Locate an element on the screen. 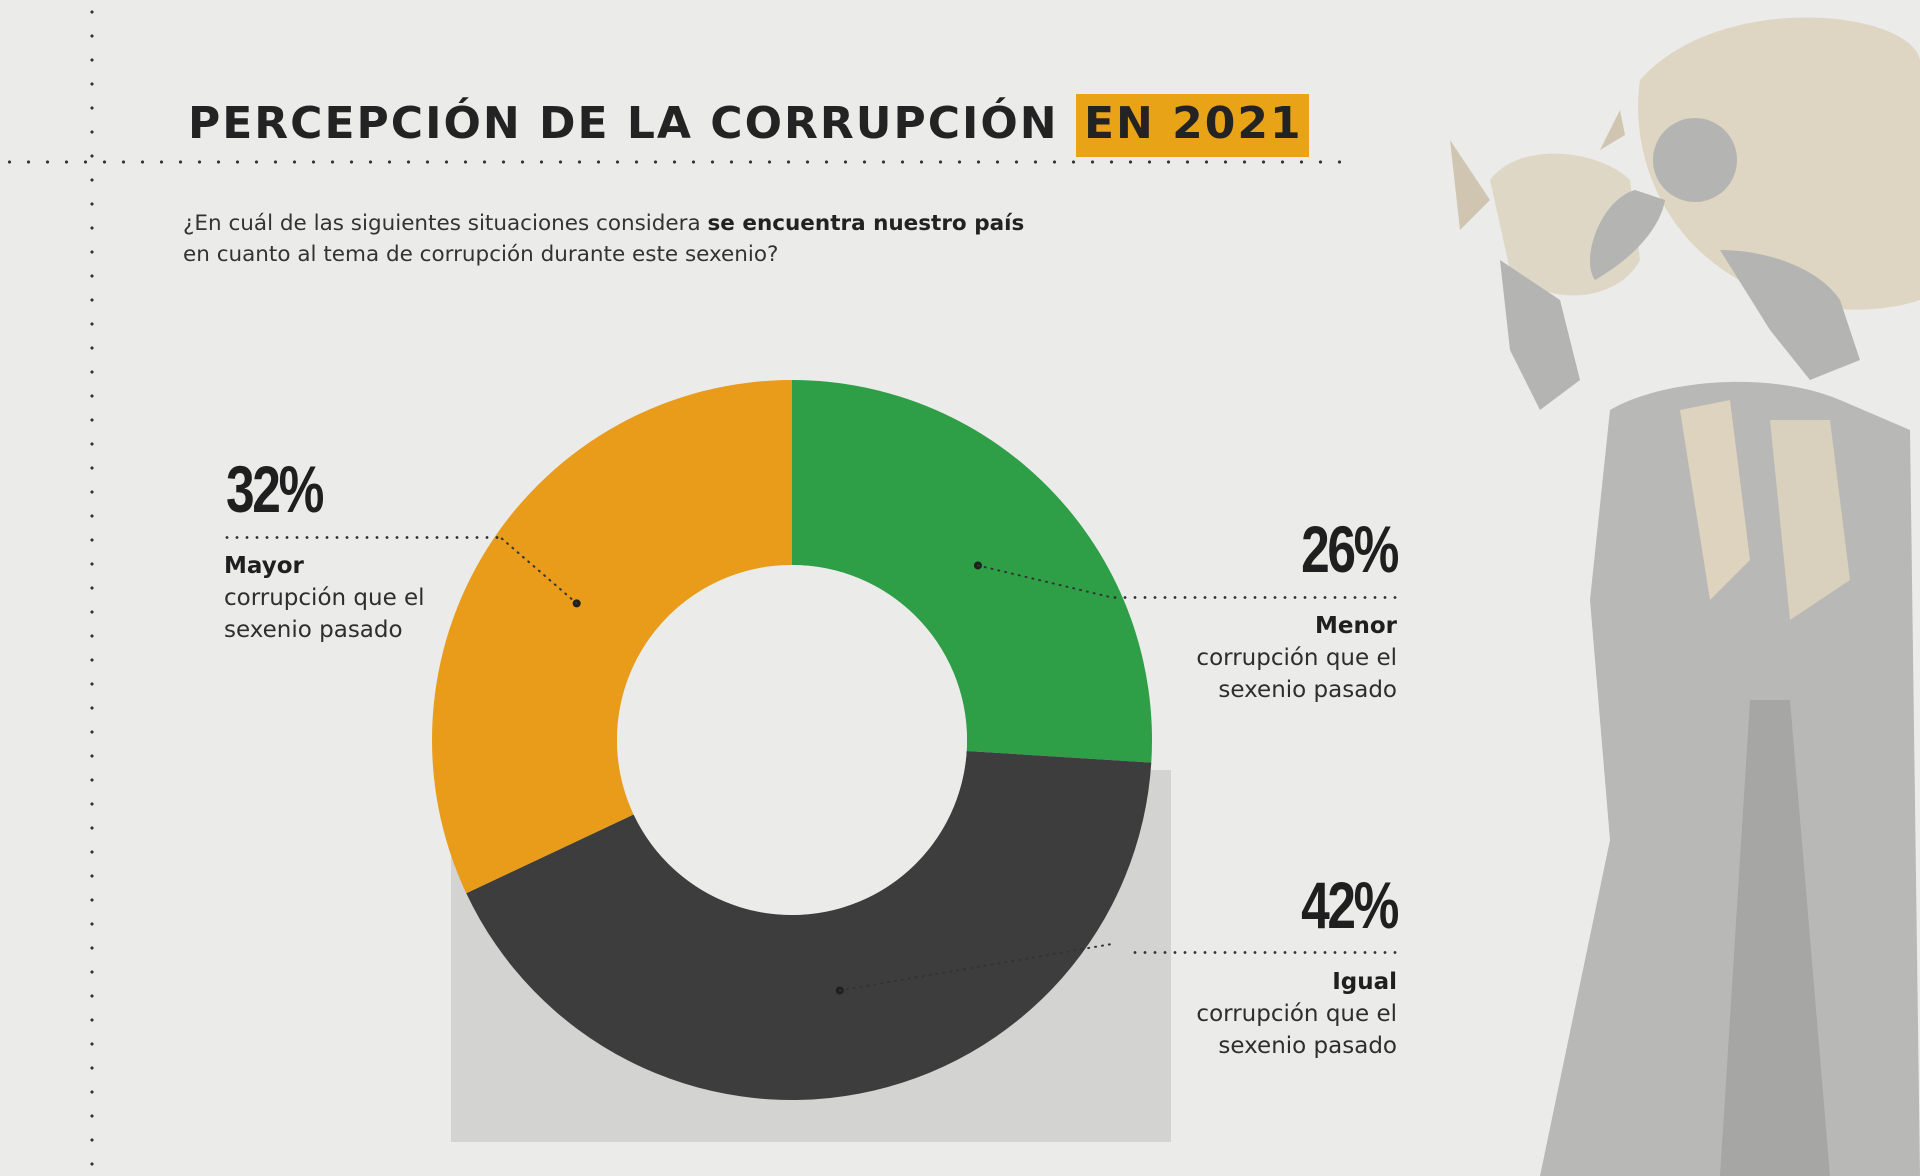  menor-label-bold: Menor is located at coordinates (1355, 626).